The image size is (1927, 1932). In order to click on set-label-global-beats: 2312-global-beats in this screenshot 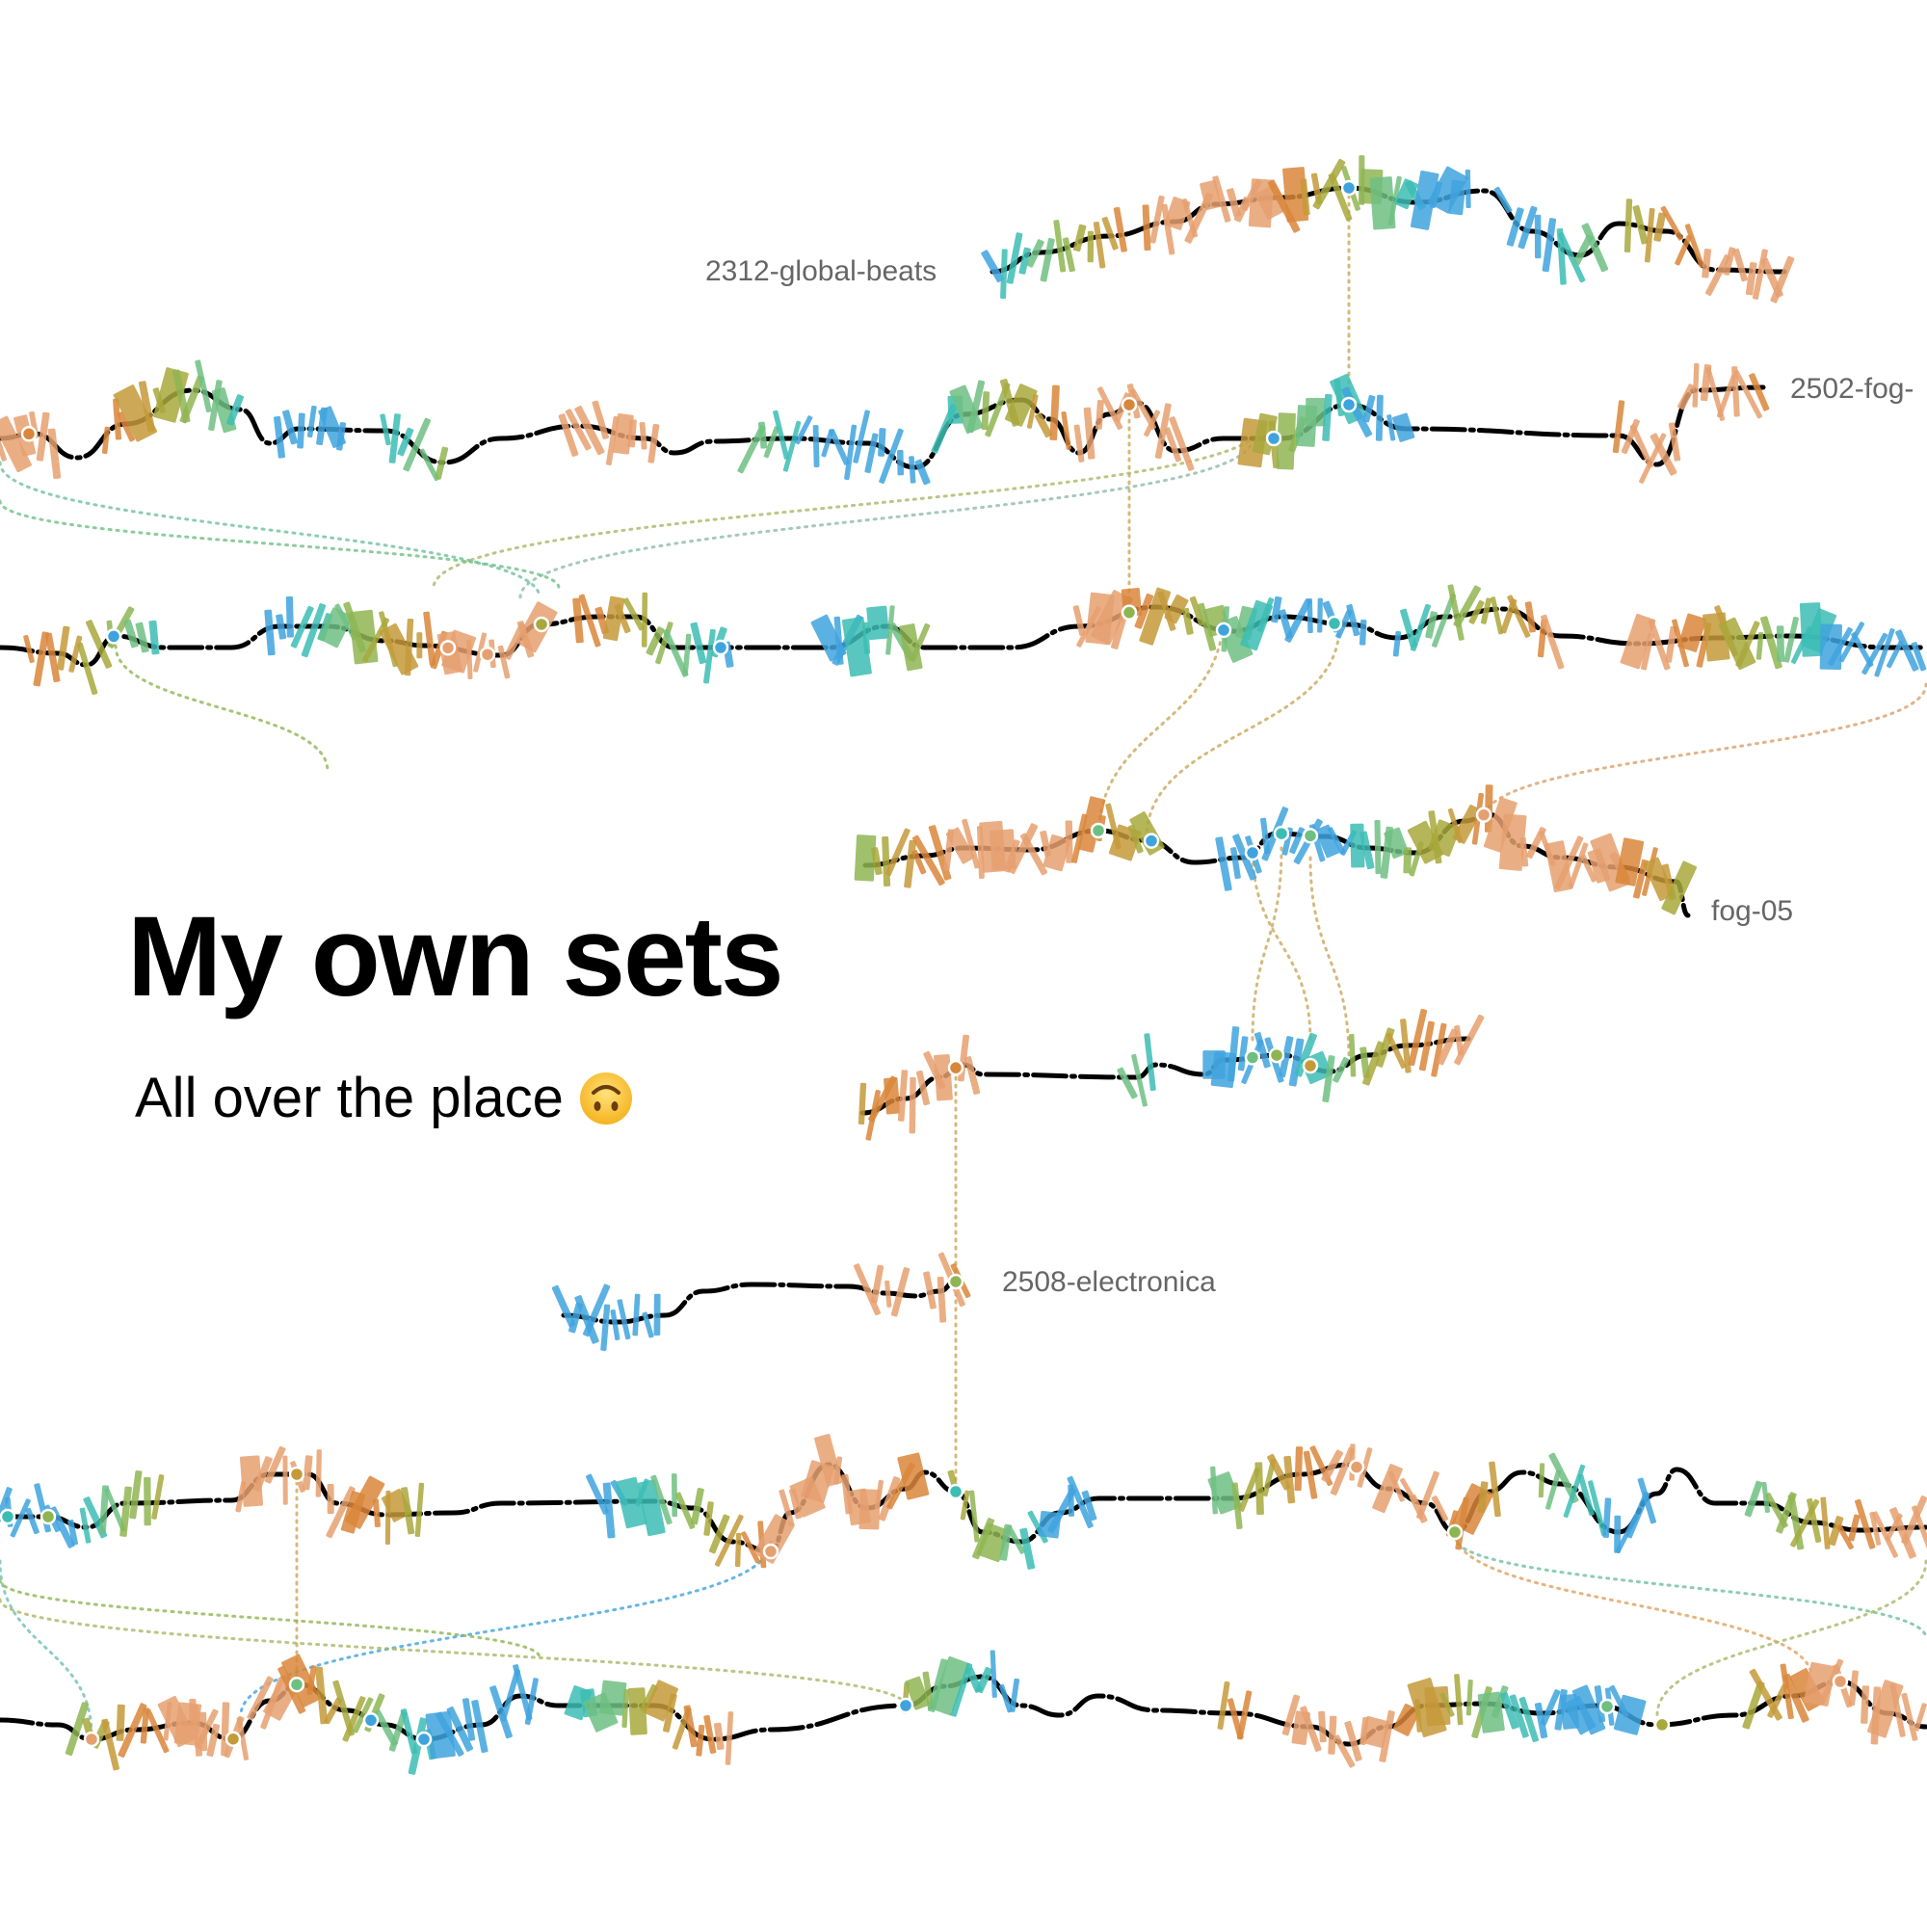, I will do `click(821, 271)`.